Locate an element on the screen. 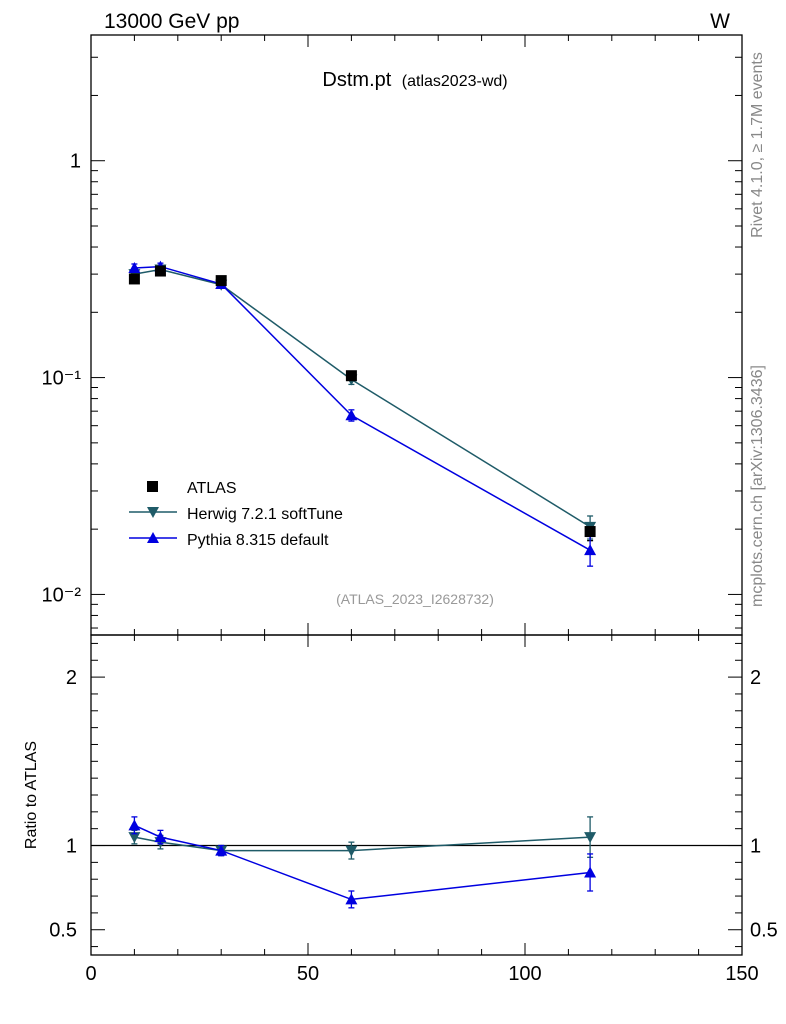  legend-atlas-marker is located at coordinates (152, 486).